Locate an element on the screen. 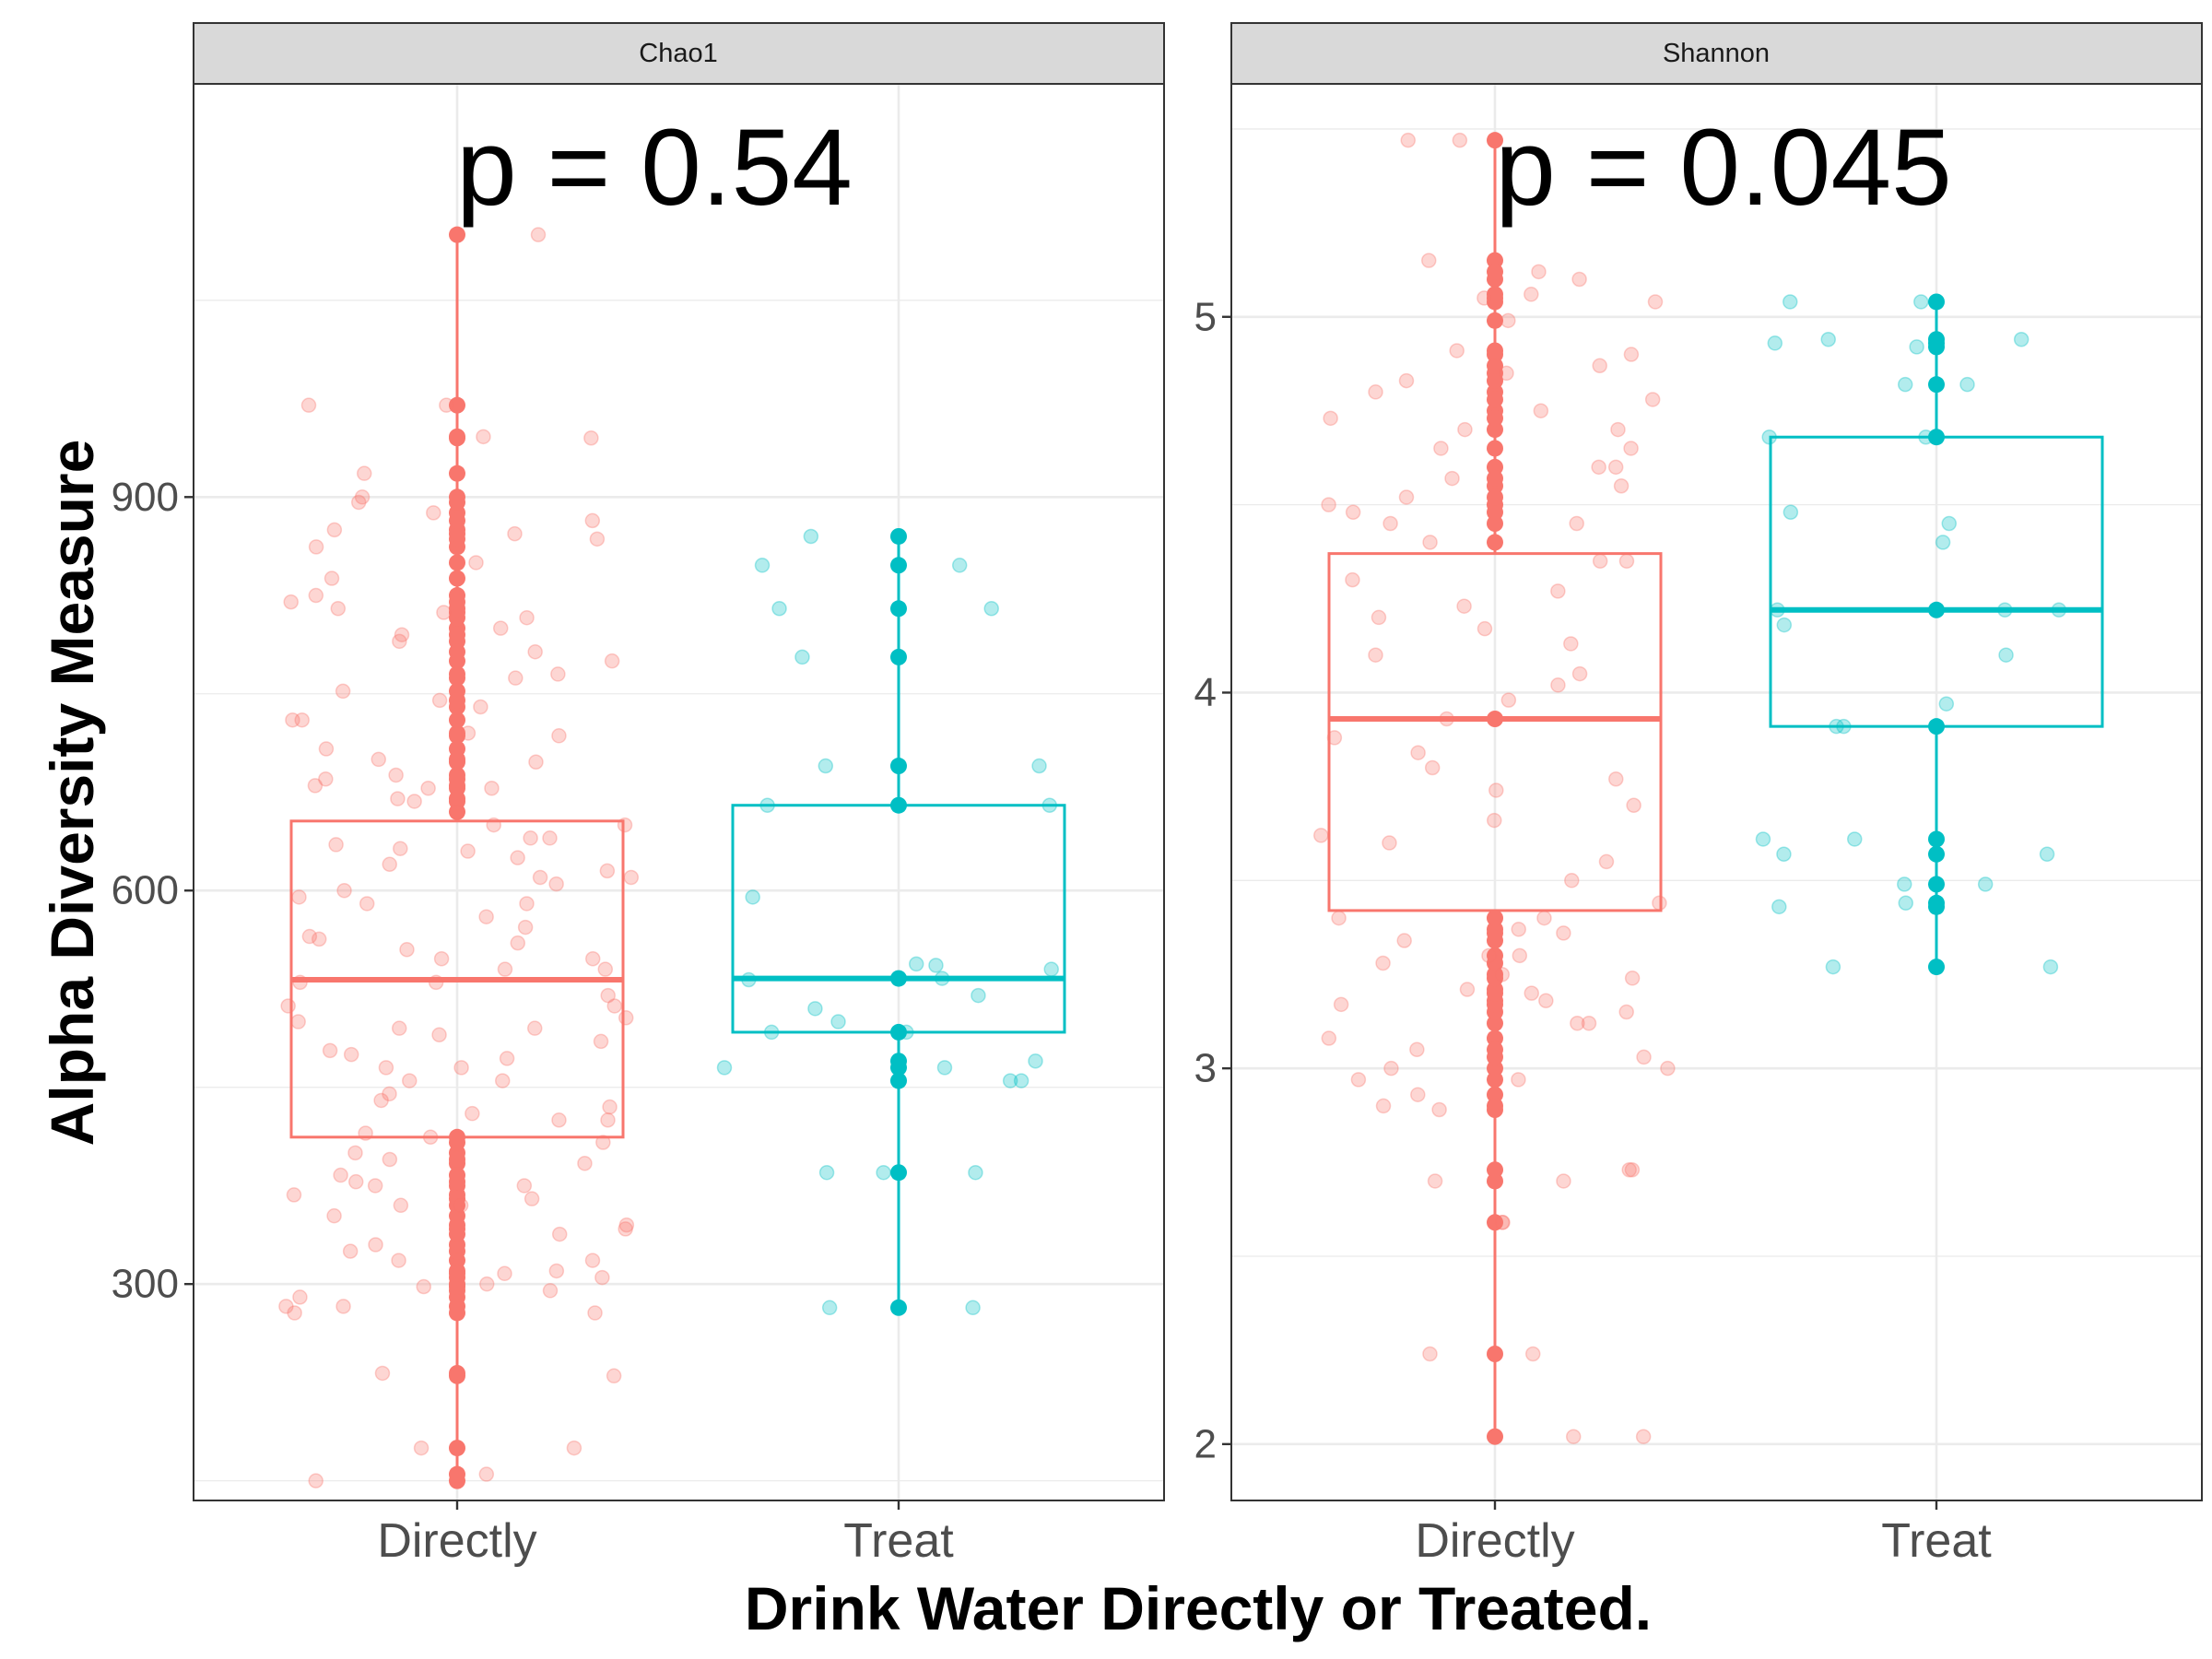 The image size is (2212, 1659). x-tick-label-treat: Treat is located at coordinates (898, 1541).